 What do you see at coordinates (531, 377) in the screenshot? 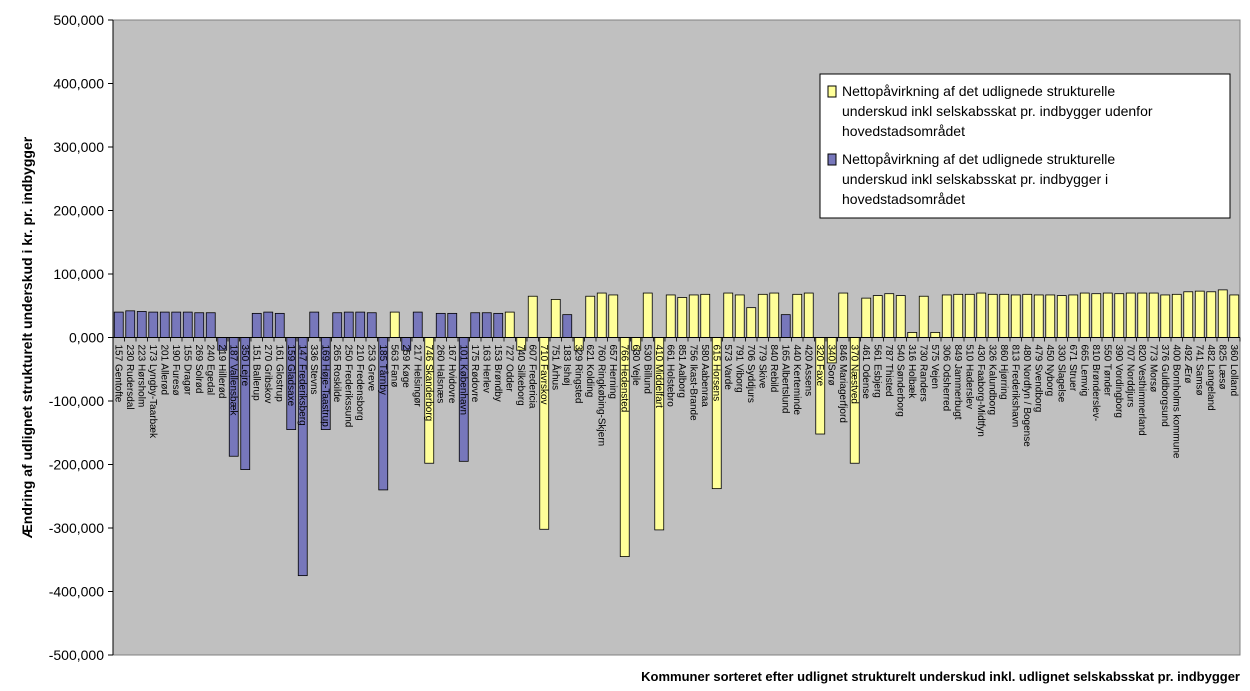
I see `x-tick-label: 607 Fredericia` at bounding box center [531, 377].